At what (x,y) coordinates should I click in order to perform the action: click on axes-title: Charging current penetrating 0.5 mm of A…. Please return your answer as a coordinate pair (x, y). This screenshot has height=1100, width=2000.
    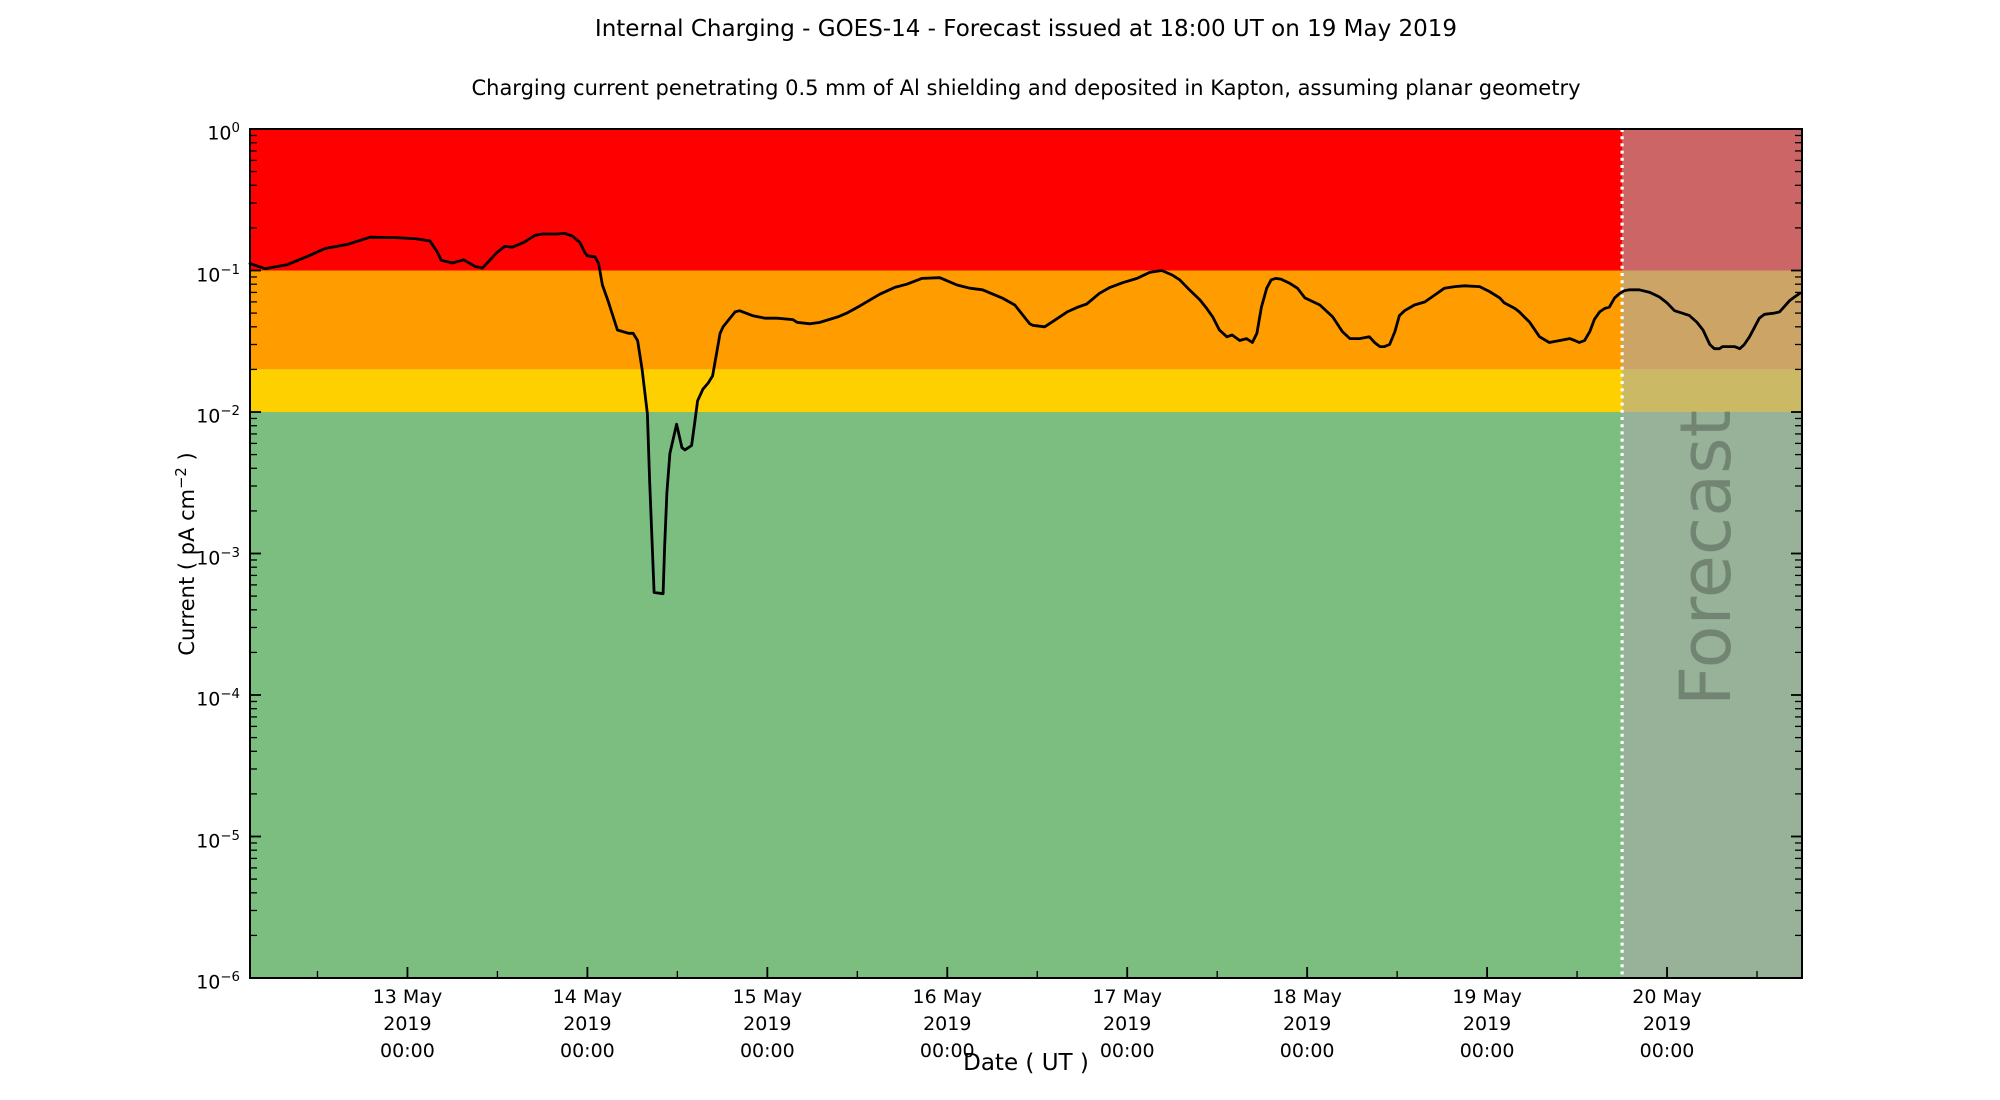
    Looking at the image, I should click on (1026, 88).